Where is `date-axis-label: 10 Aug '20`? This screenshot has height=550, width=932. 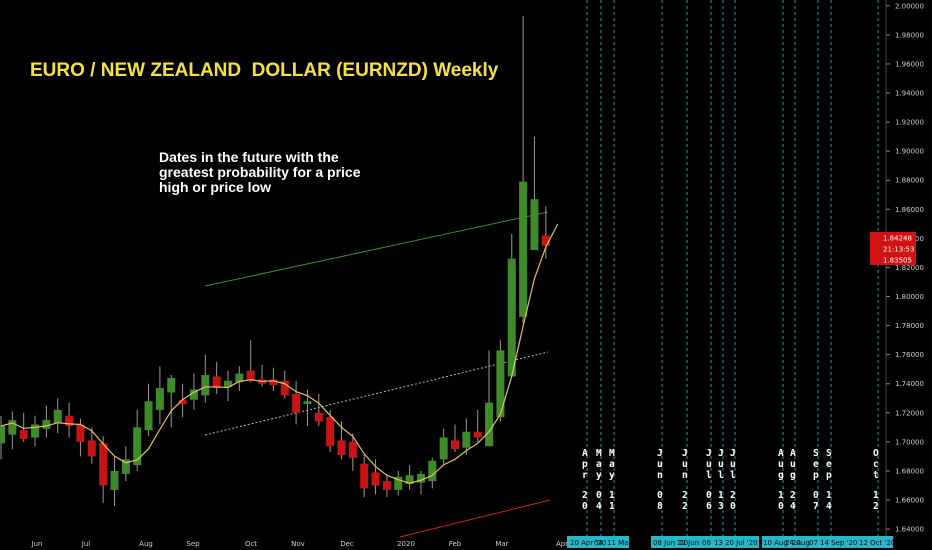
date-axis-label: 10 Aug '20 is located at coordinates (782, 543).